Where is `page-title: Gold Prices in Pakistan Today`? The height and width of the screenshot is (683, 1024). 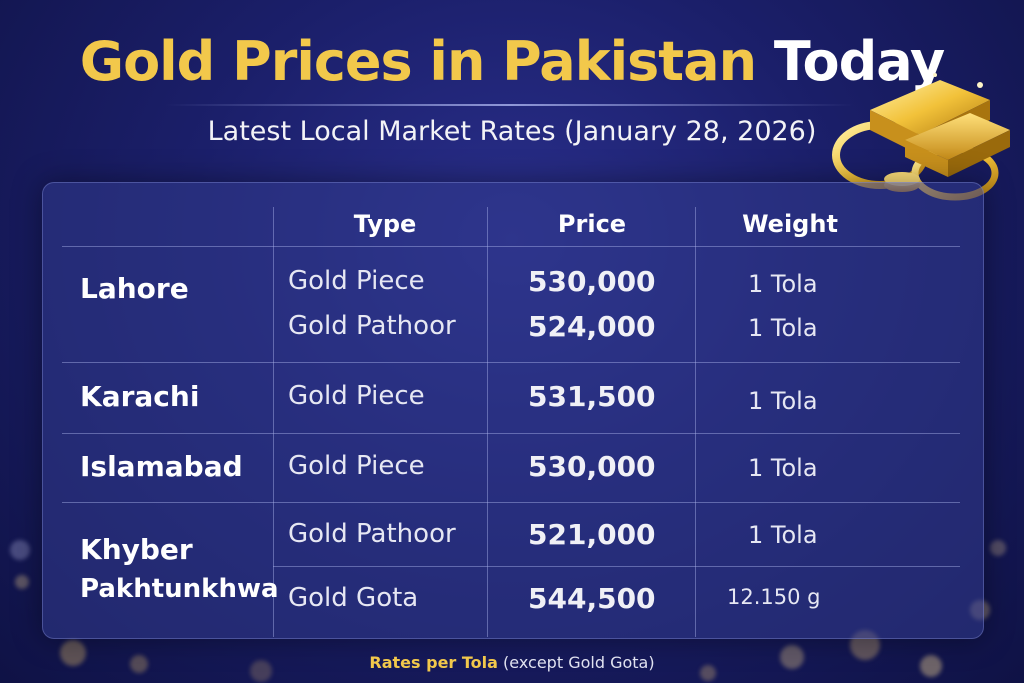 page-title: Gold Prices in Pakistan Today is located at coordinates (512, 61).